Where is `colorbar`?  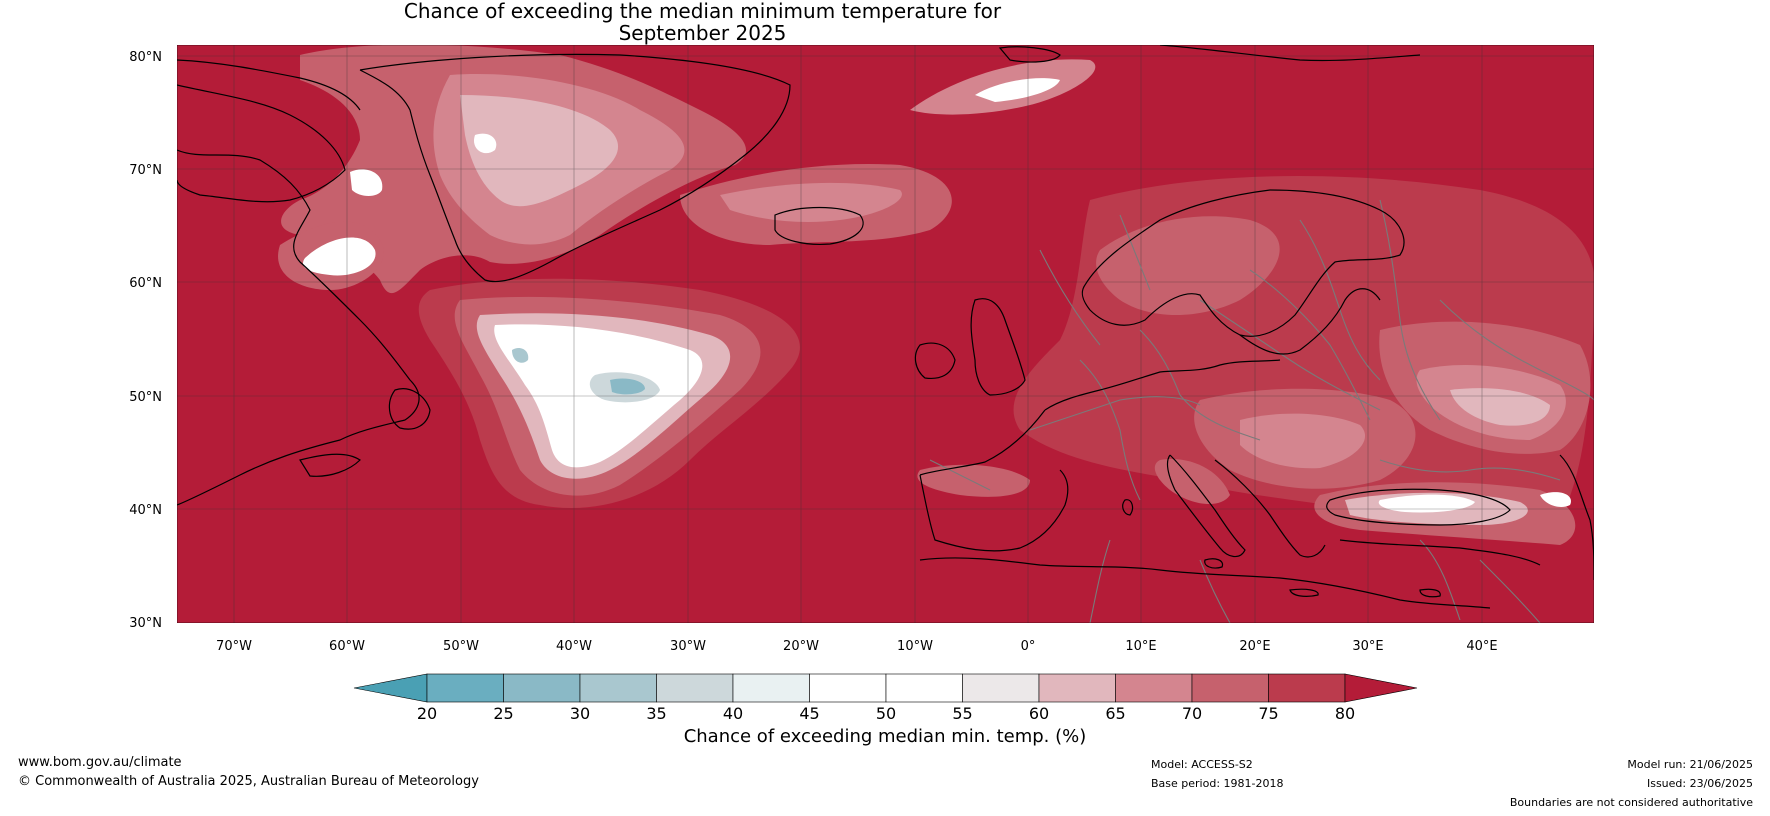 colorbar is located at coordinates (885, 688).